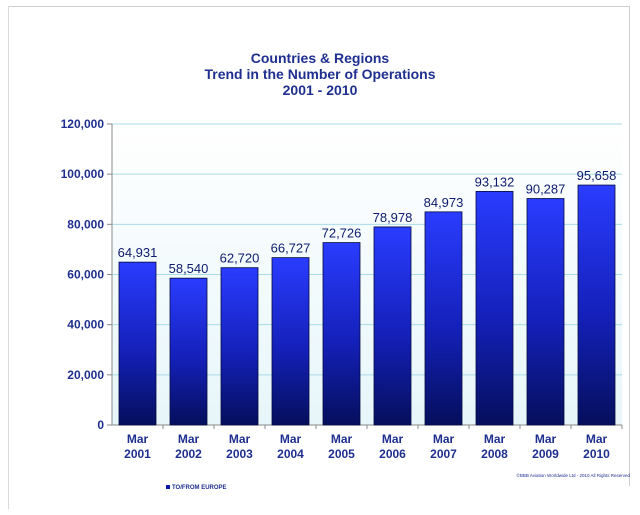  I want to click on y-tick-label: 120,000, so click(83, 124).